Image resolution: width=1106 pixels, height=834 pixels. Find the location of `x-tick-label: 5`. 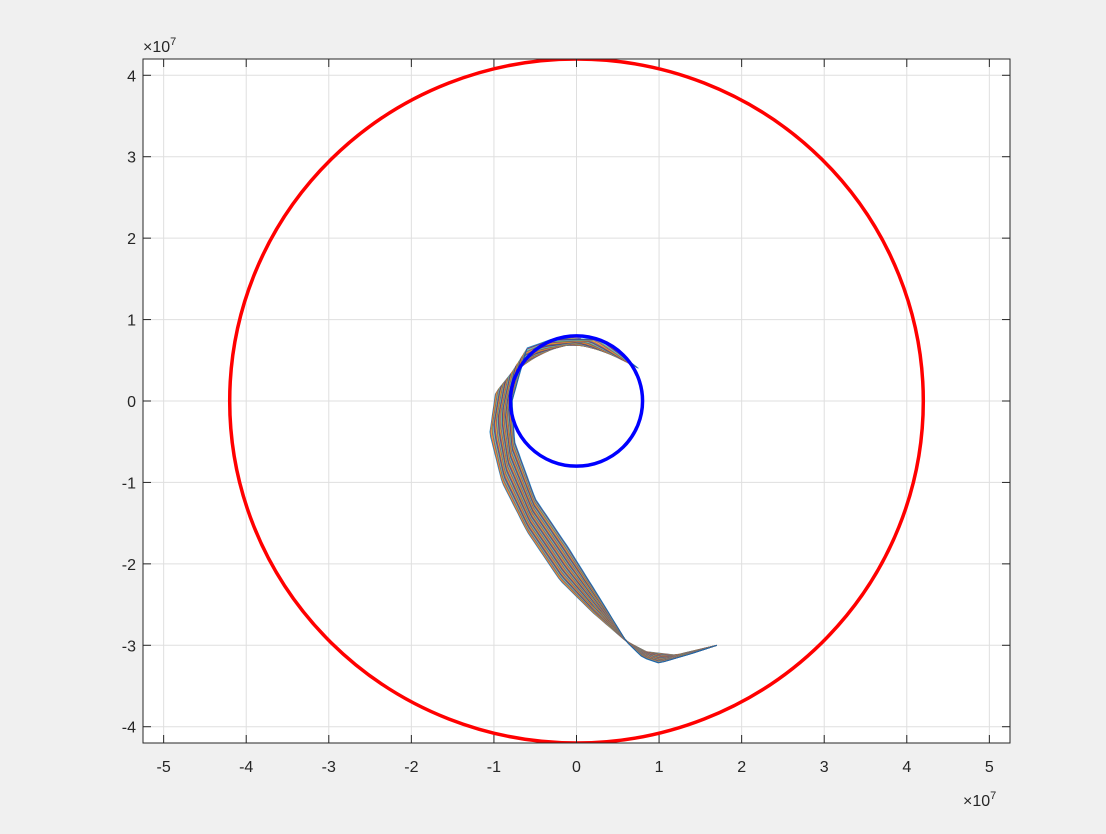

x-tick-label: 5 is located at coordinates (989, 767).